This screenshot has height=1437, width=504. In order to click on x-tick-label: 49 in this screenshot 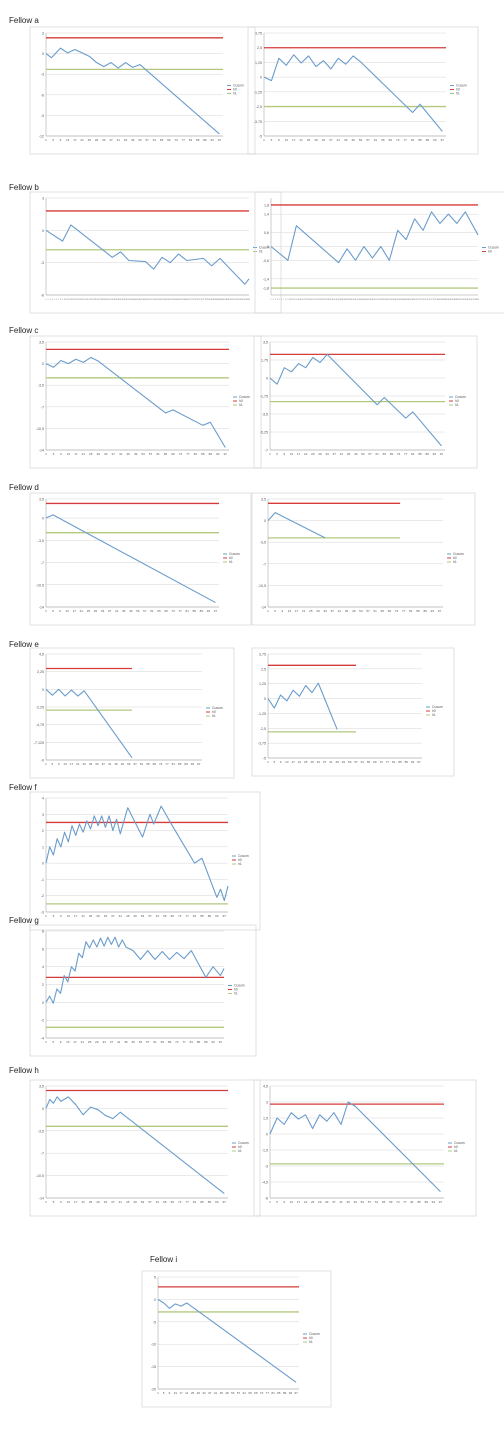, I will do `click(356, 454)`.